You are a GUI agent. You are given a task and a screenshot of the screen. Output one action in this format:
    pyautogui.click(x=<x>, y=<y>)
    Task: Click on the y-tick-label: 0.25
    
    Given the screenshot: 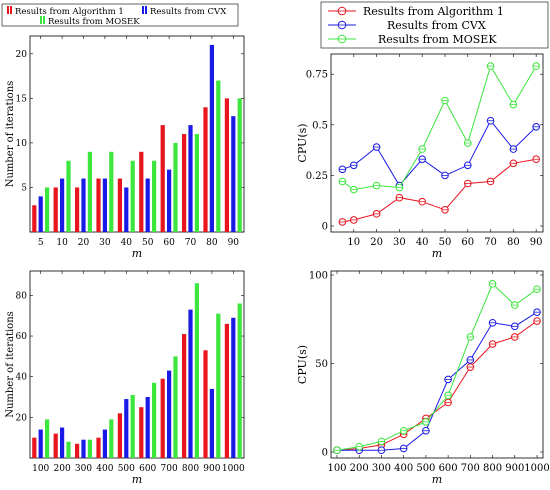 What is the action you would take?
    pyautogui.click(x=317, y=176)
    